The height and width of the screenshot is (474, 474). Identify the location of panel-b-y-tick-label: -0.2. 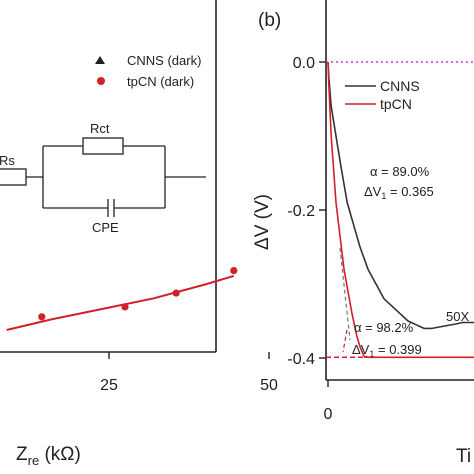
(301, 211).